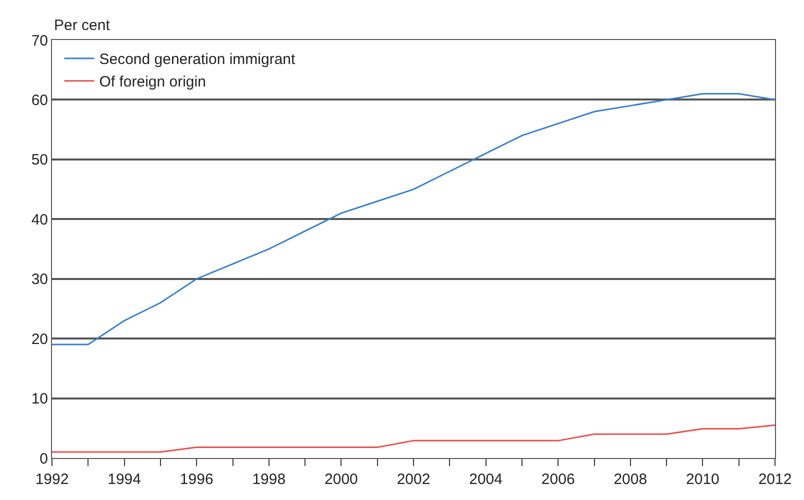 The width and height of the screenshot is (804, 500). What do you see at coordinates (82, 25) in the screenshot?
I see `y-axis-title: Per cent` at bounding box center [82, 25].